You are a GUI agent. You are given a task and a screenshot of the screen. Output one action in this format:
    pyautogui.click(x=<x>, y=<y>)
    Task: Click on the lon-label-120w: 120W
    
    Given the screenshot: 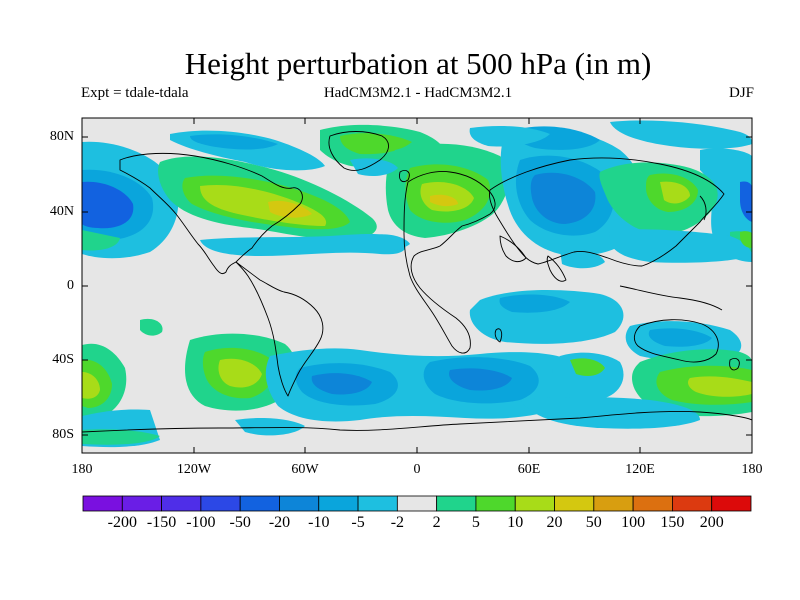 What is the action you would take?
    pyautogui.click(x=194, y=469)
    